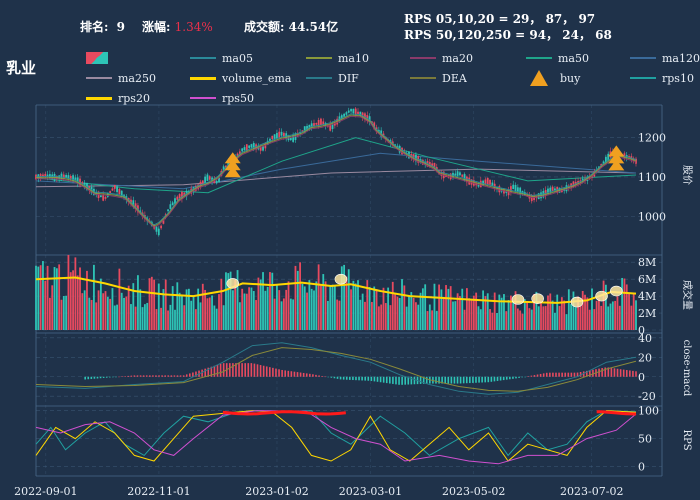  What do you see at coordinates (337, 58) in the screenshot?
I see `legend-item-ma10: ma10` at bounding box center [337, 58].